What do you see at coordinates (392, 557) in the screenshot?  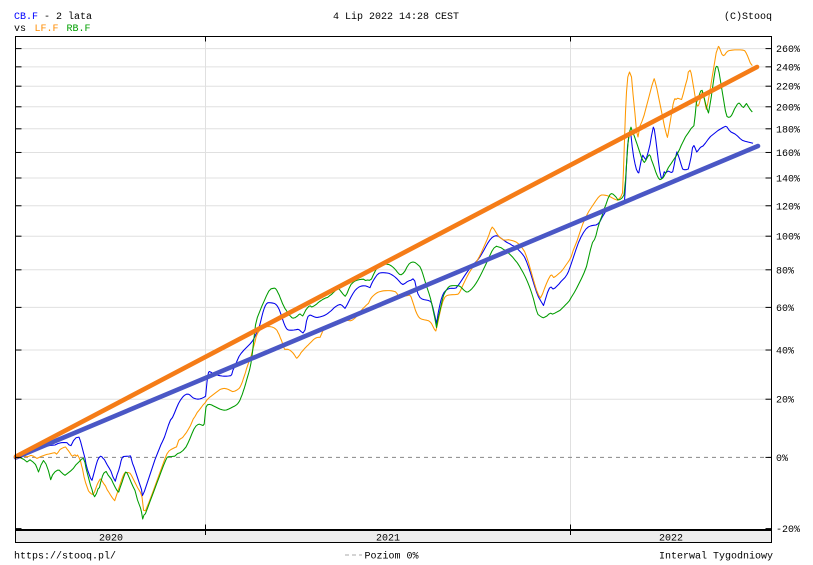 I see `svg-text: Poziom 0%` at bounding box center [392, 557].